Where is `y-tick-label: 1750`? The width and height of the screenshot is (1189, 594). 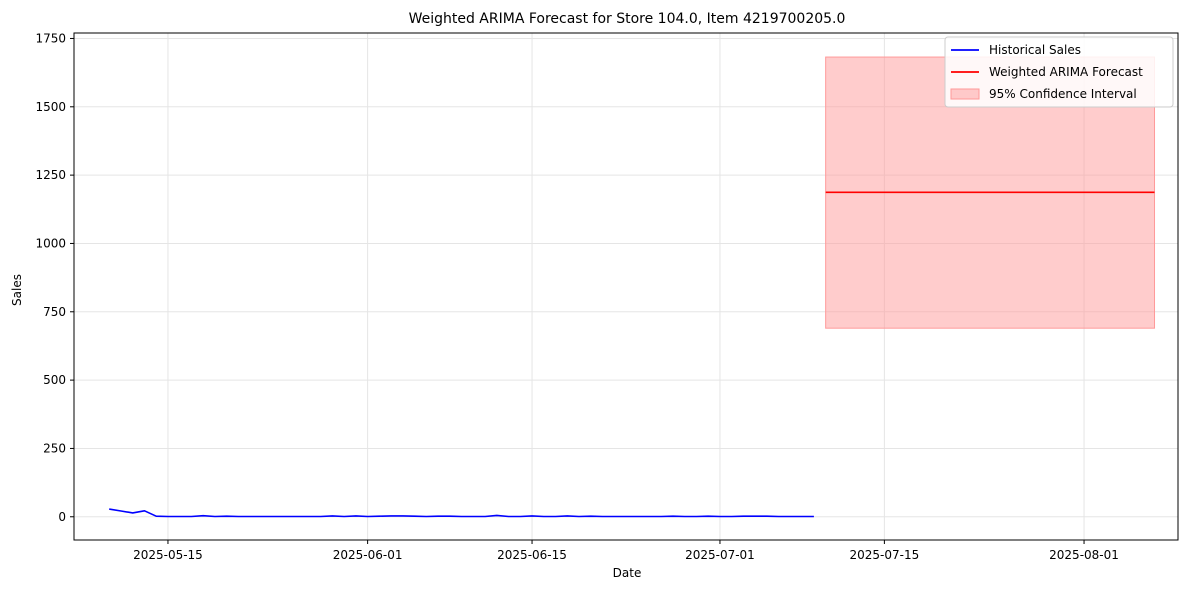
y-tick-label: 1750 is located at coordinates (50, 38).